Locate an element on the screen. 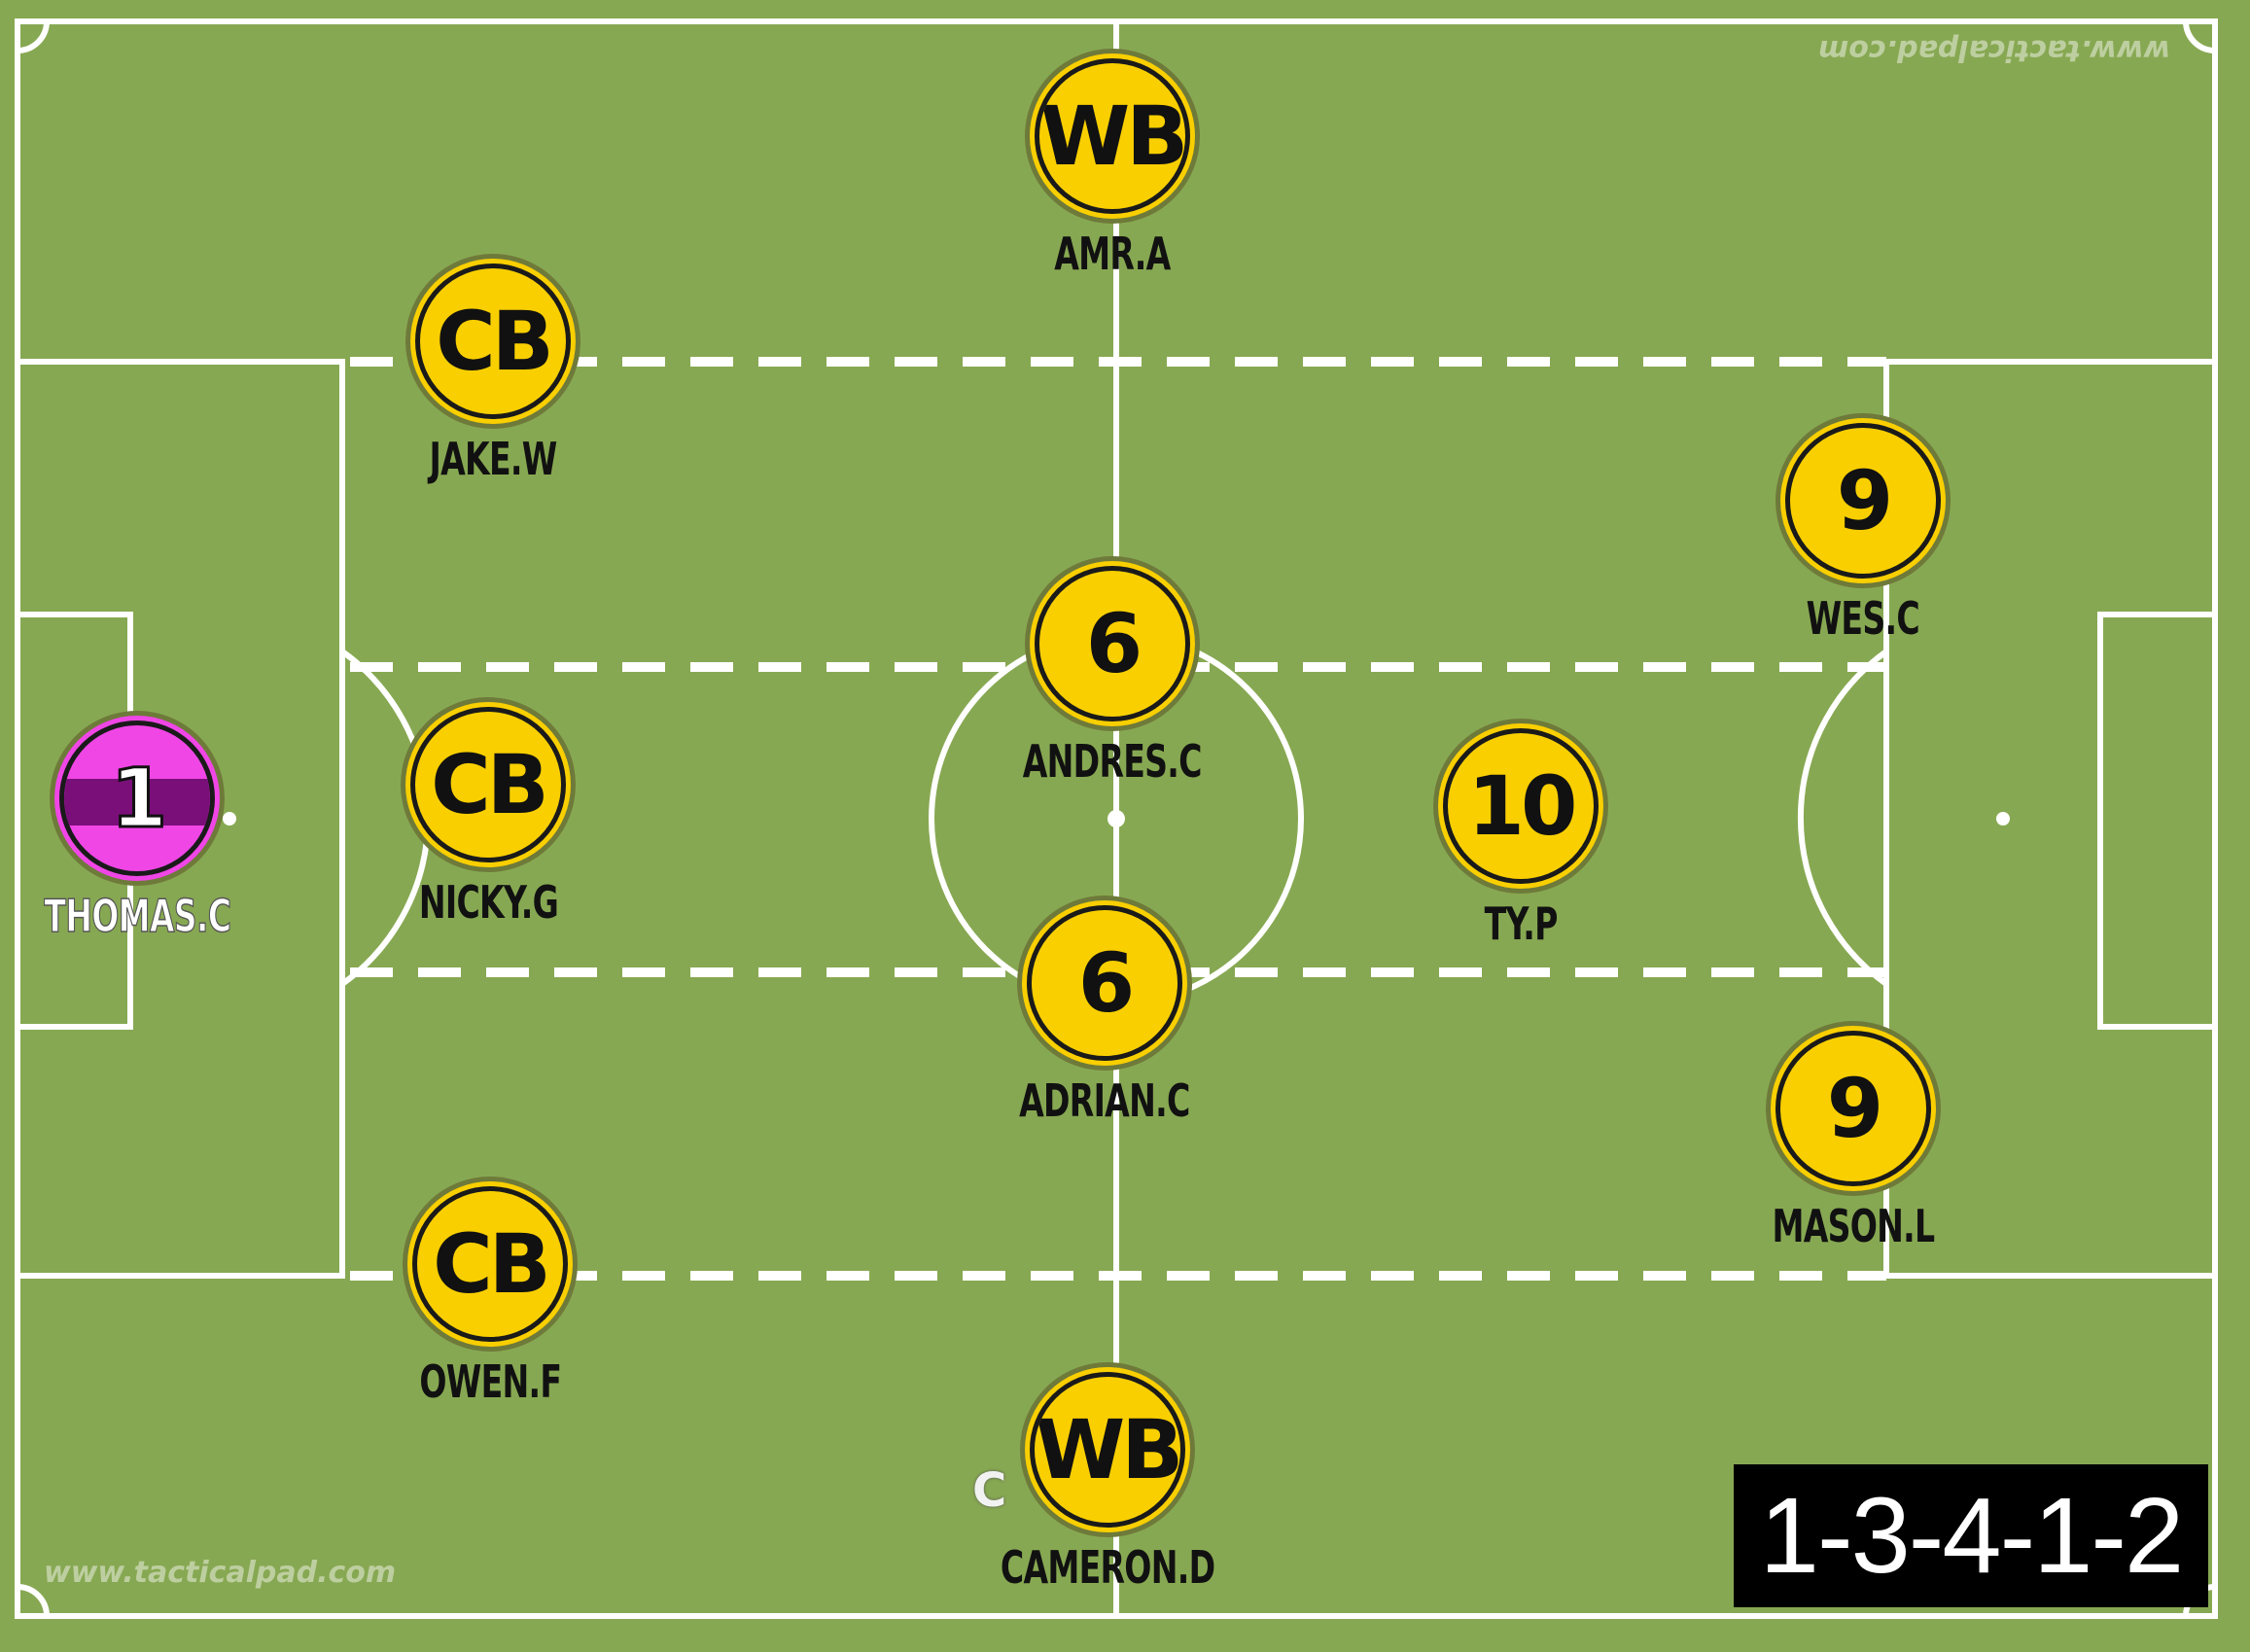 This screenshot has width=2250, height=1652. player-wb-top: WB AMR.A is located at coordinates (1112, 175).